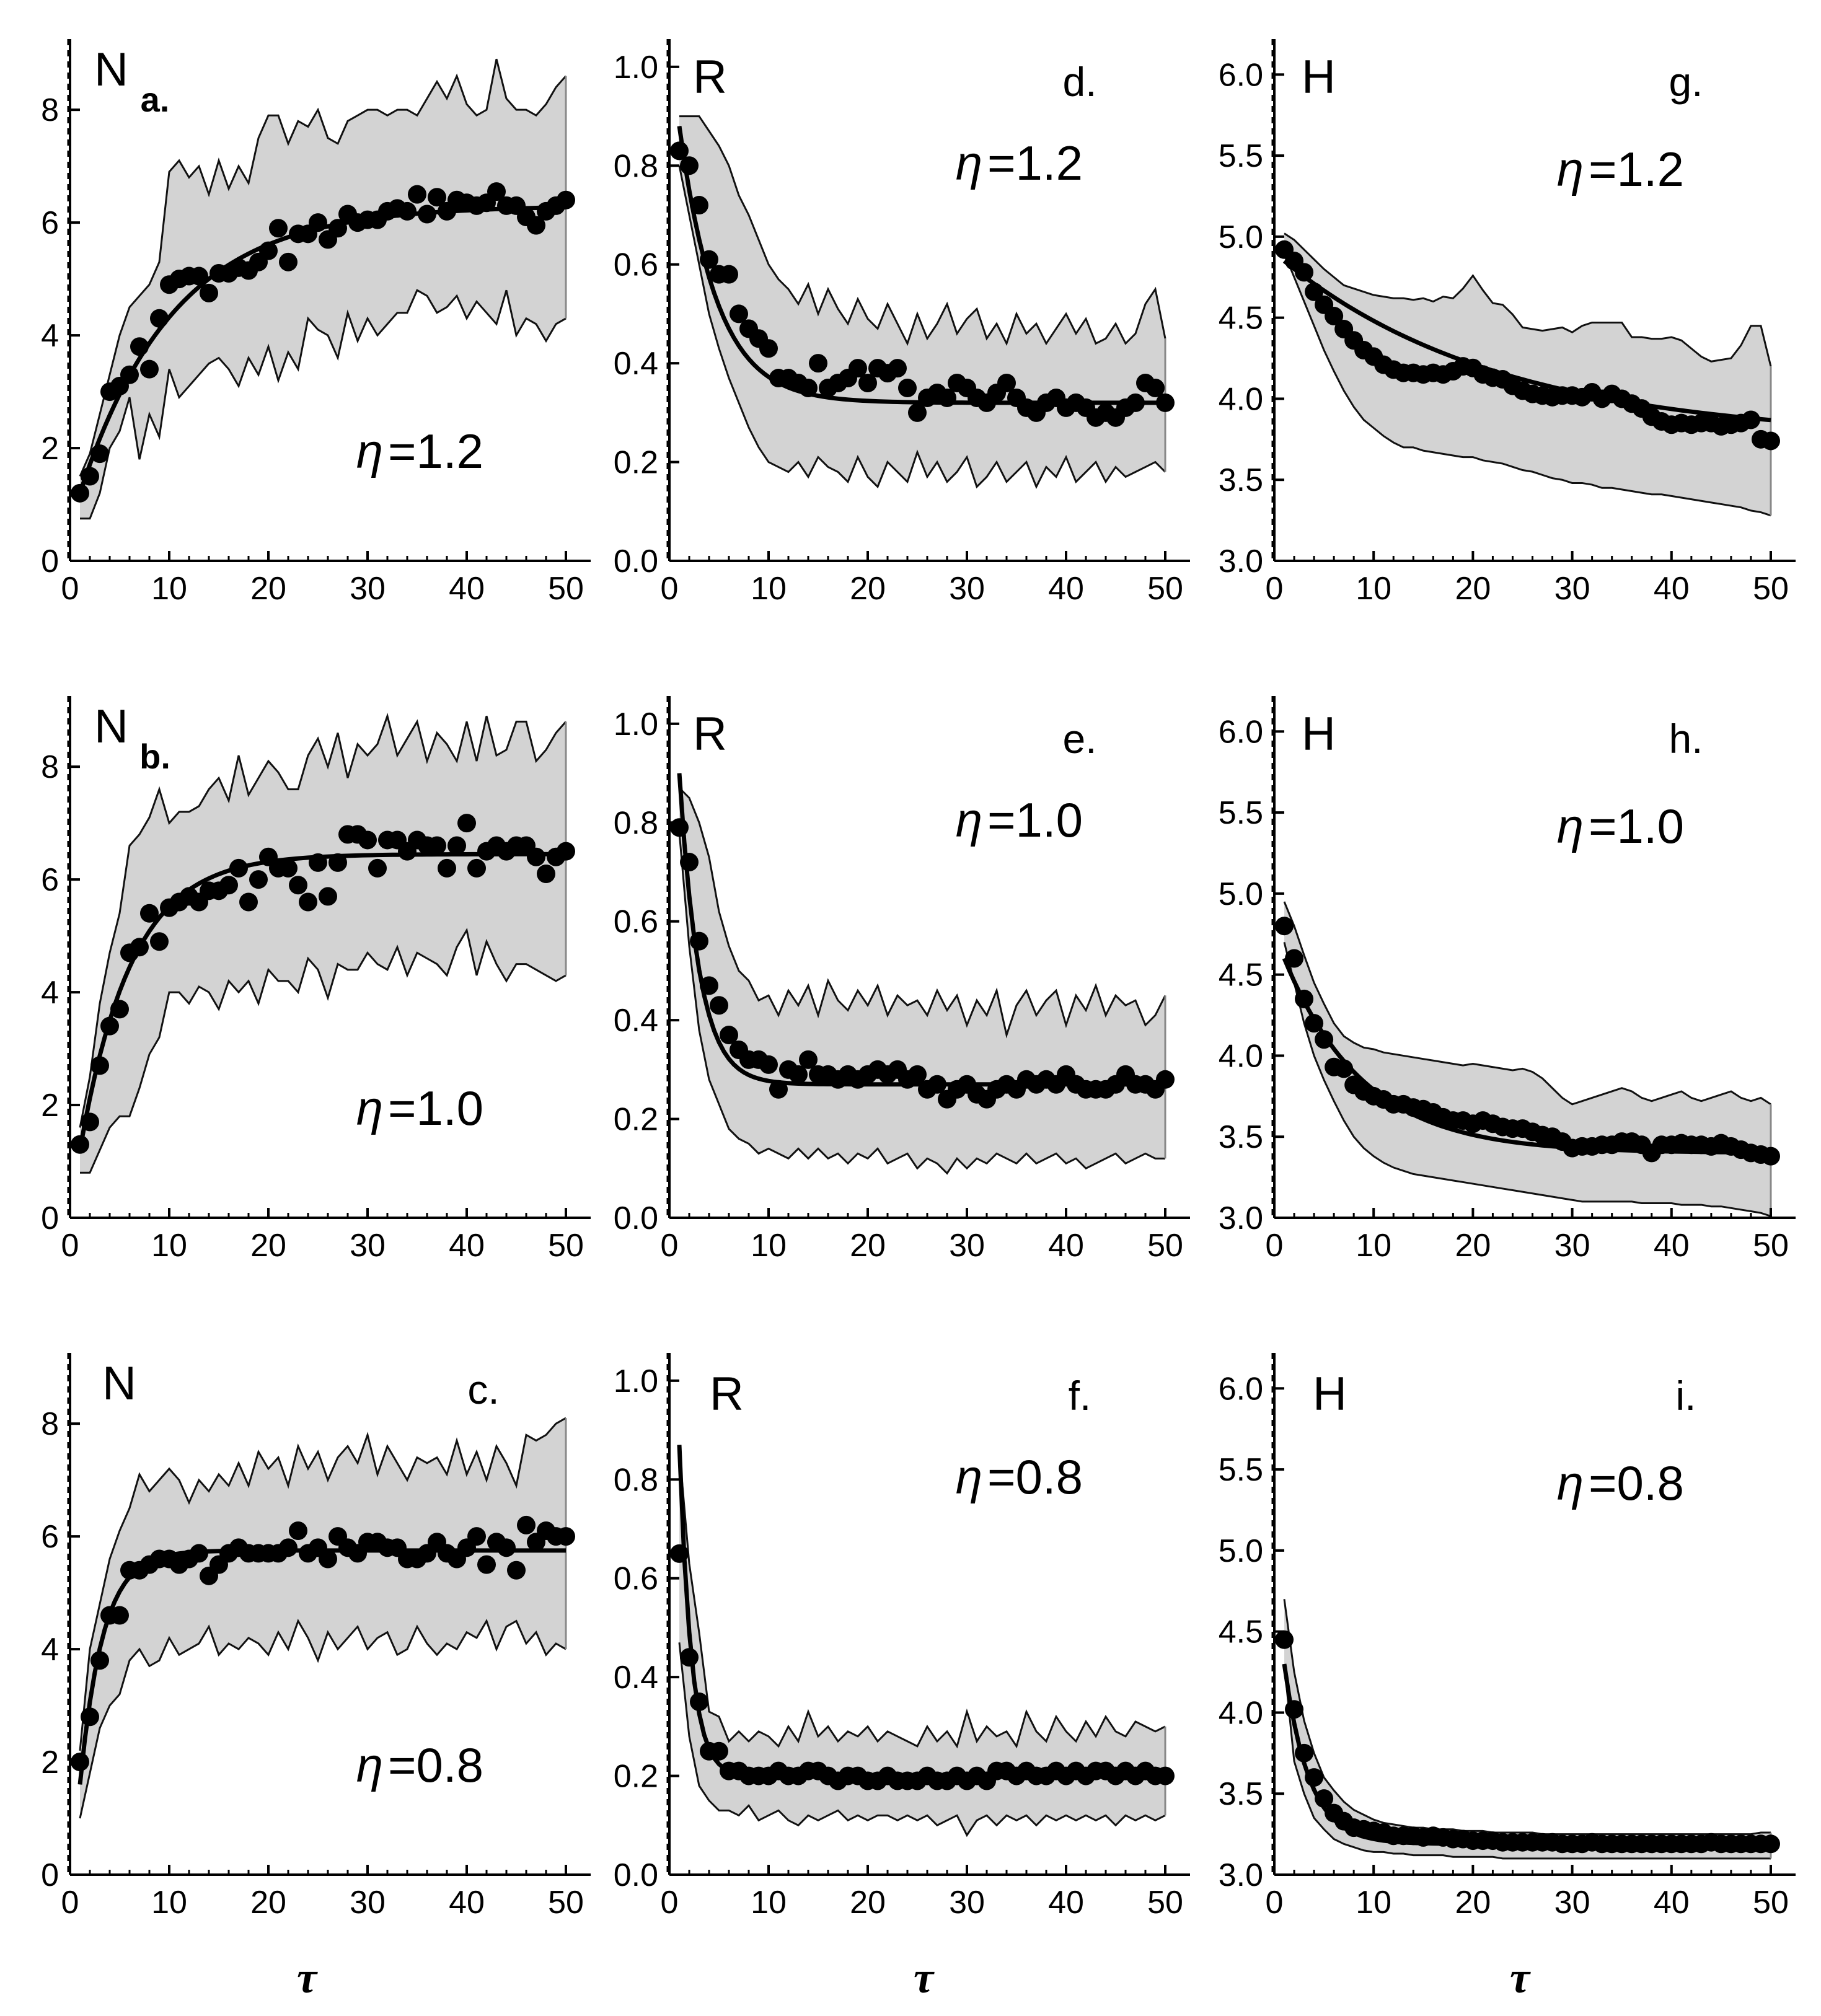 The height and width of the screenshot is (2016, 1821). Describe the element at coordinates (1241, 1470) in the screenshot. I see `y-tick-label: 5.5` at that location.